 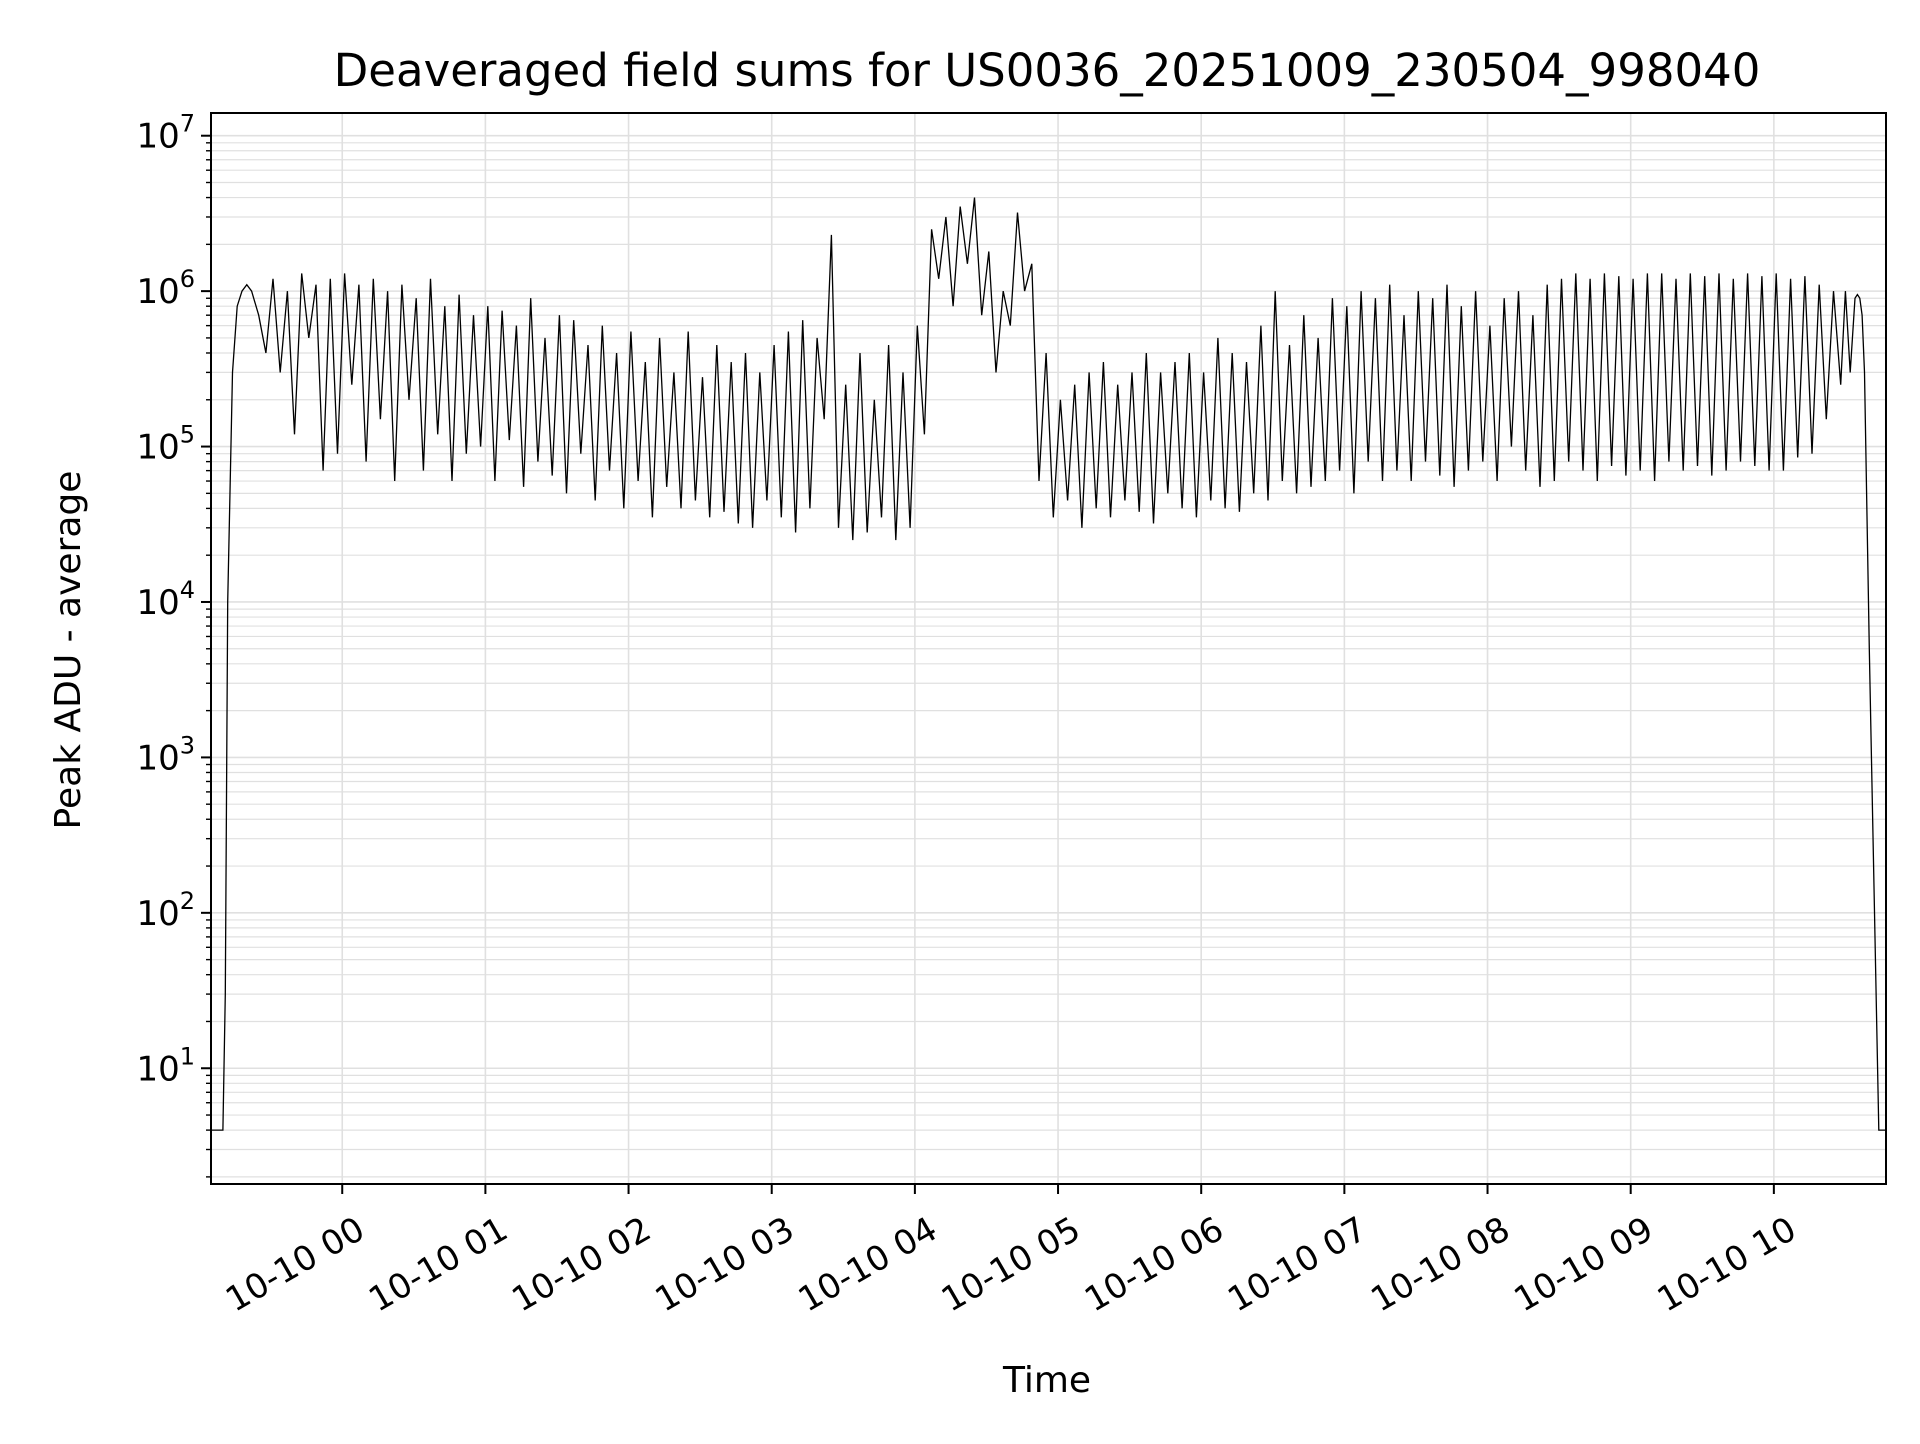 I want to click on y-tick-exponent: 3, so click(x=187, y=745).